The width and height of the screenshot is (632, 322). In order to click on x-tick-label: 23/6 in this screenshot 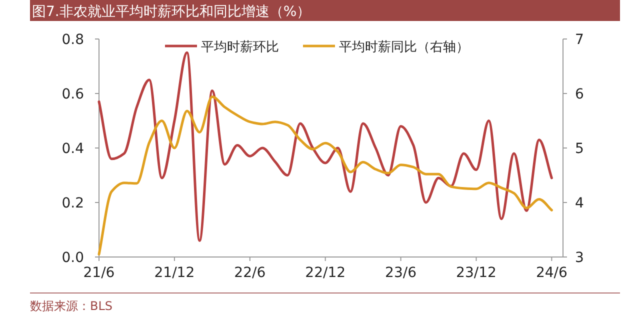, I will do `click(401, 273)`.